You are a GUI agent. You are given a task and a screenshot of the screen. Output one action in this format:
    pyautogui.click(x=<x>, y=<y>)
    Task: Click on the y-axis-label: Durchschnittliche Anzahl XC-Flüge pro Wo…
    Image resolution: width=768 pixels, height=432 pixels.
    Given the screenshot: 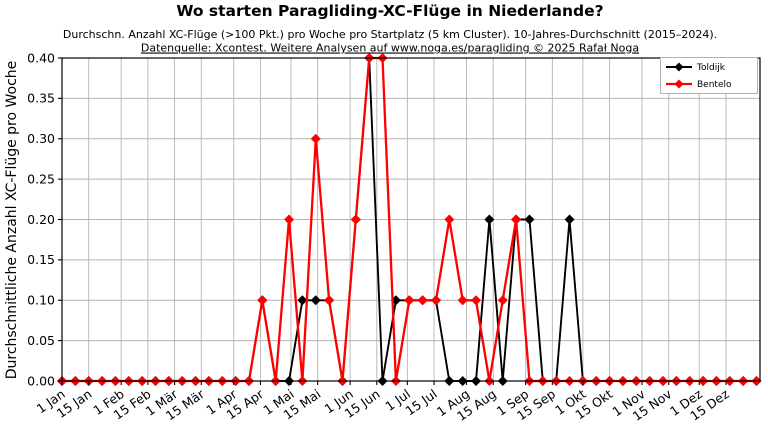 What is the action you would take?
    pyautogui.click(x=12, y=220)
    